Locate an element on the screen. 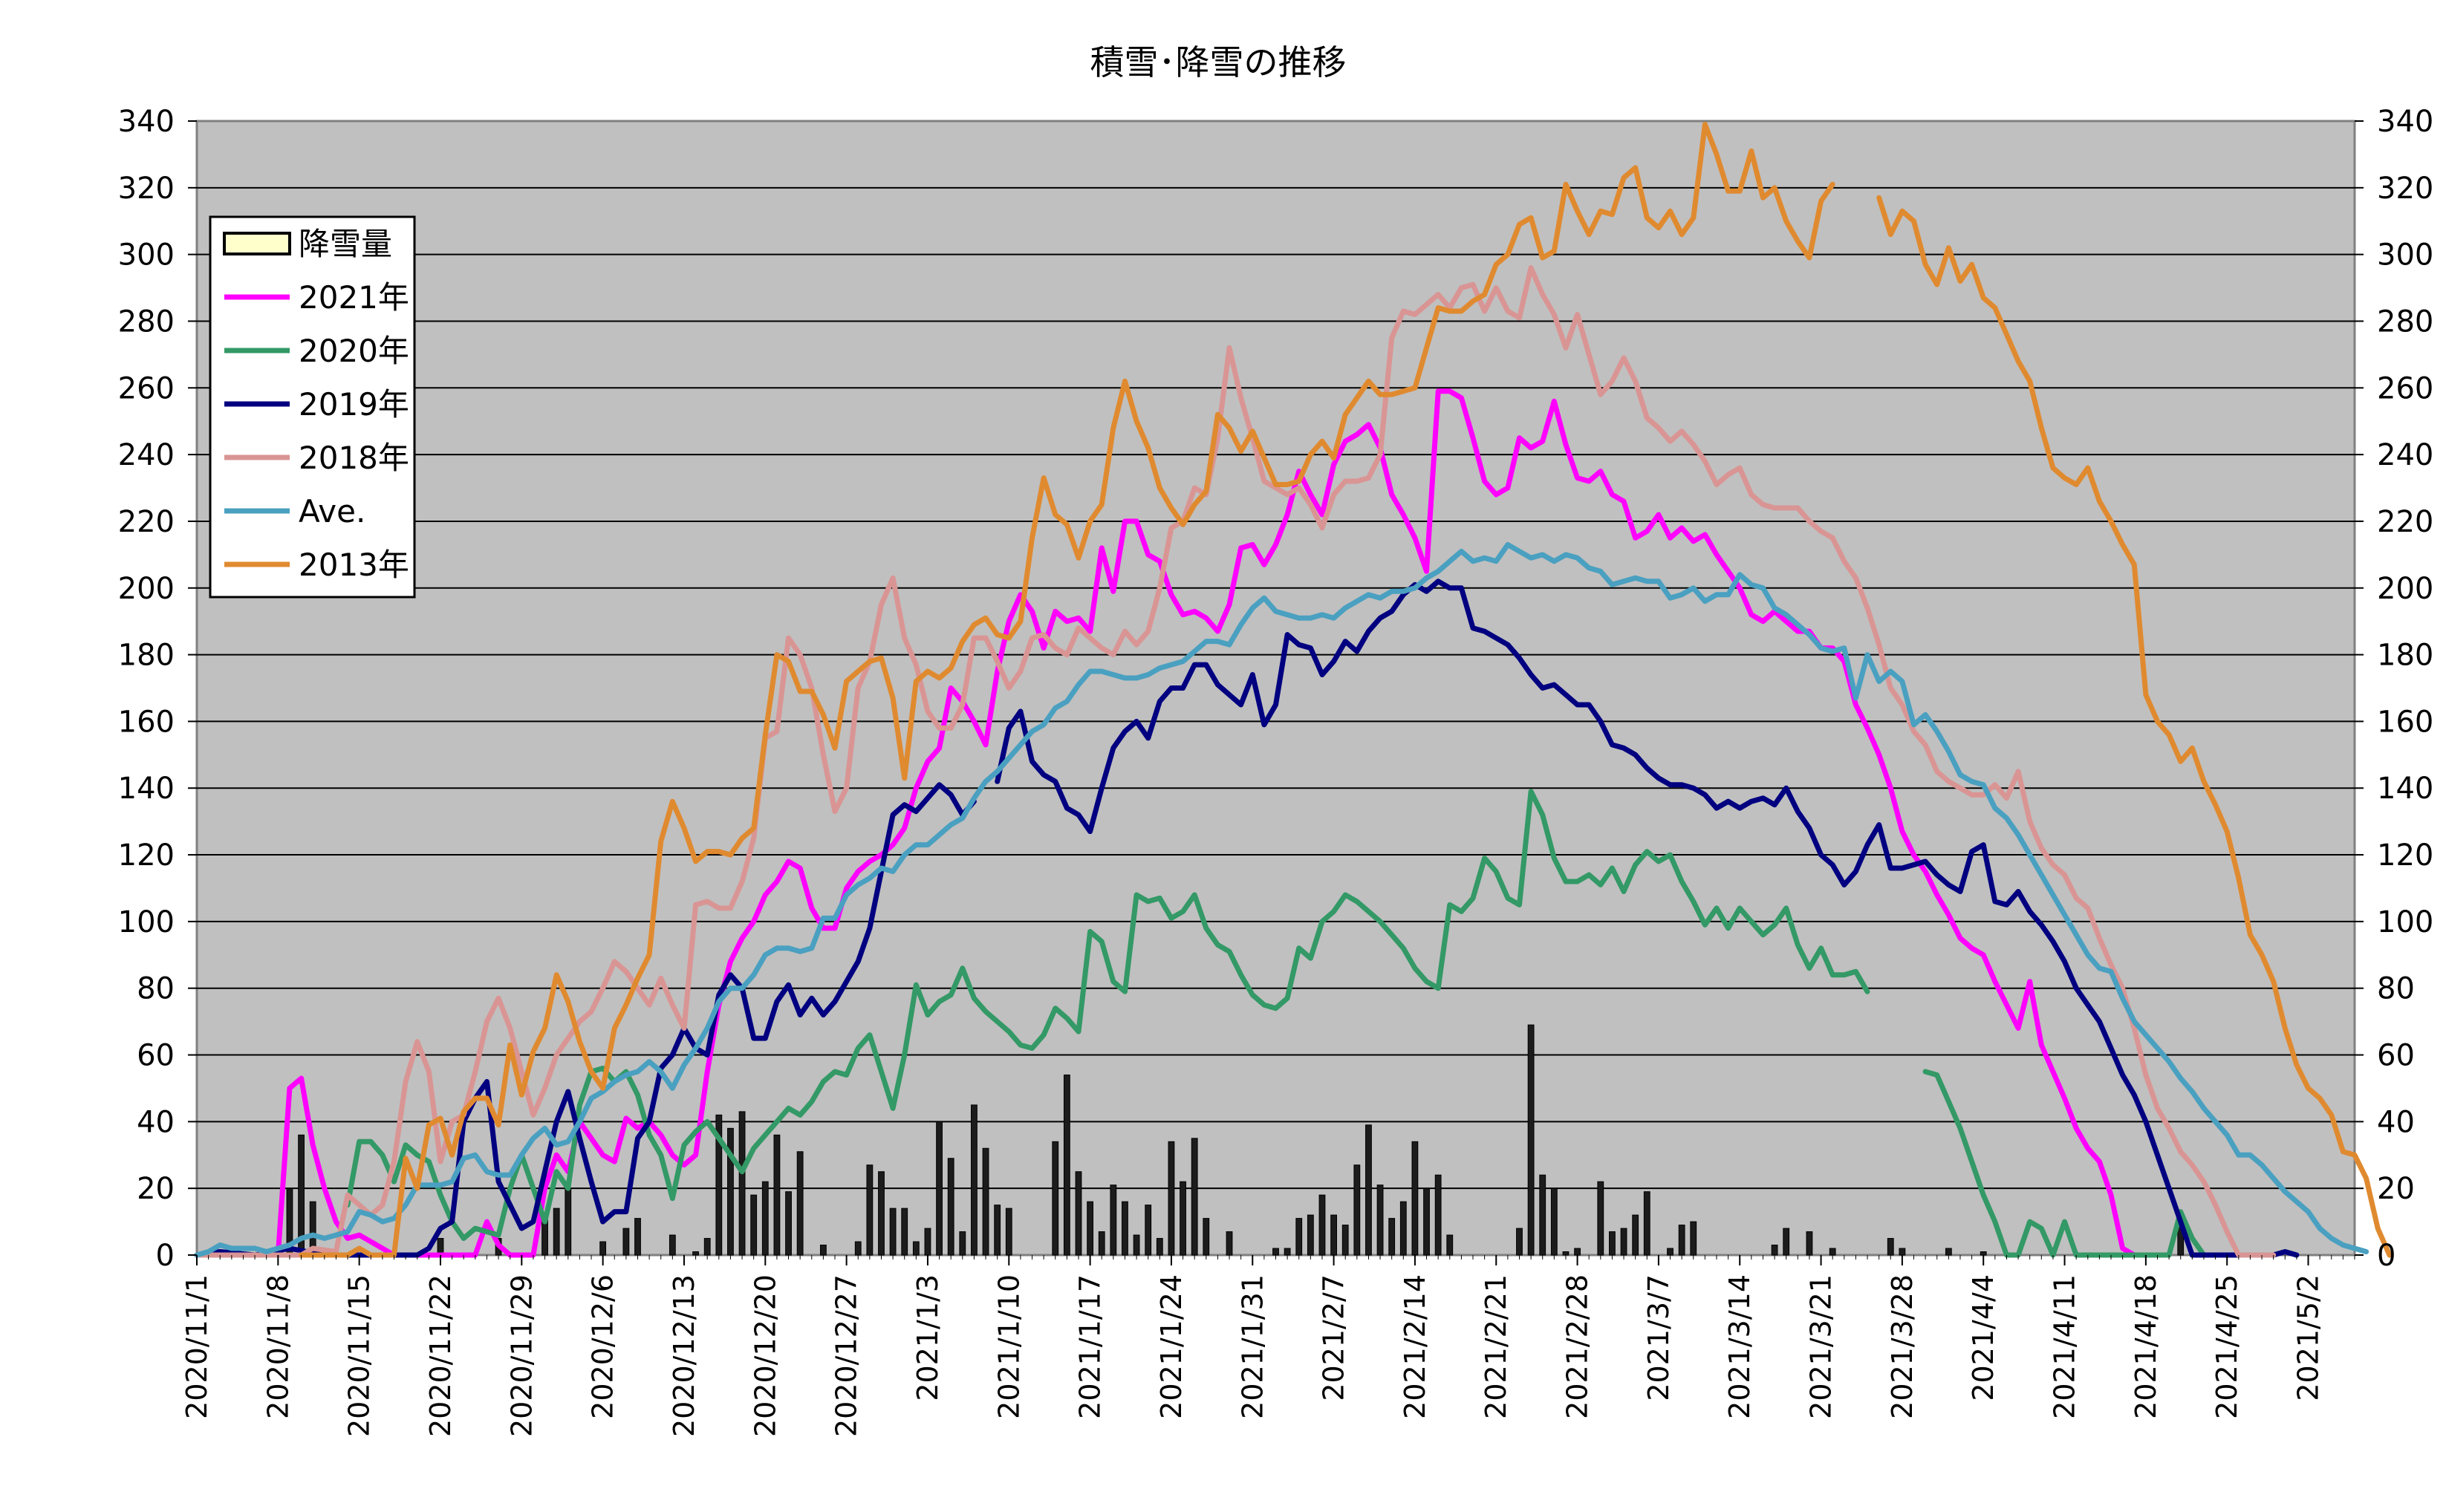 This screenshot has width=2446, height=1512. legend-label-series-1: 2020年 is located at coordinates (354, 351).